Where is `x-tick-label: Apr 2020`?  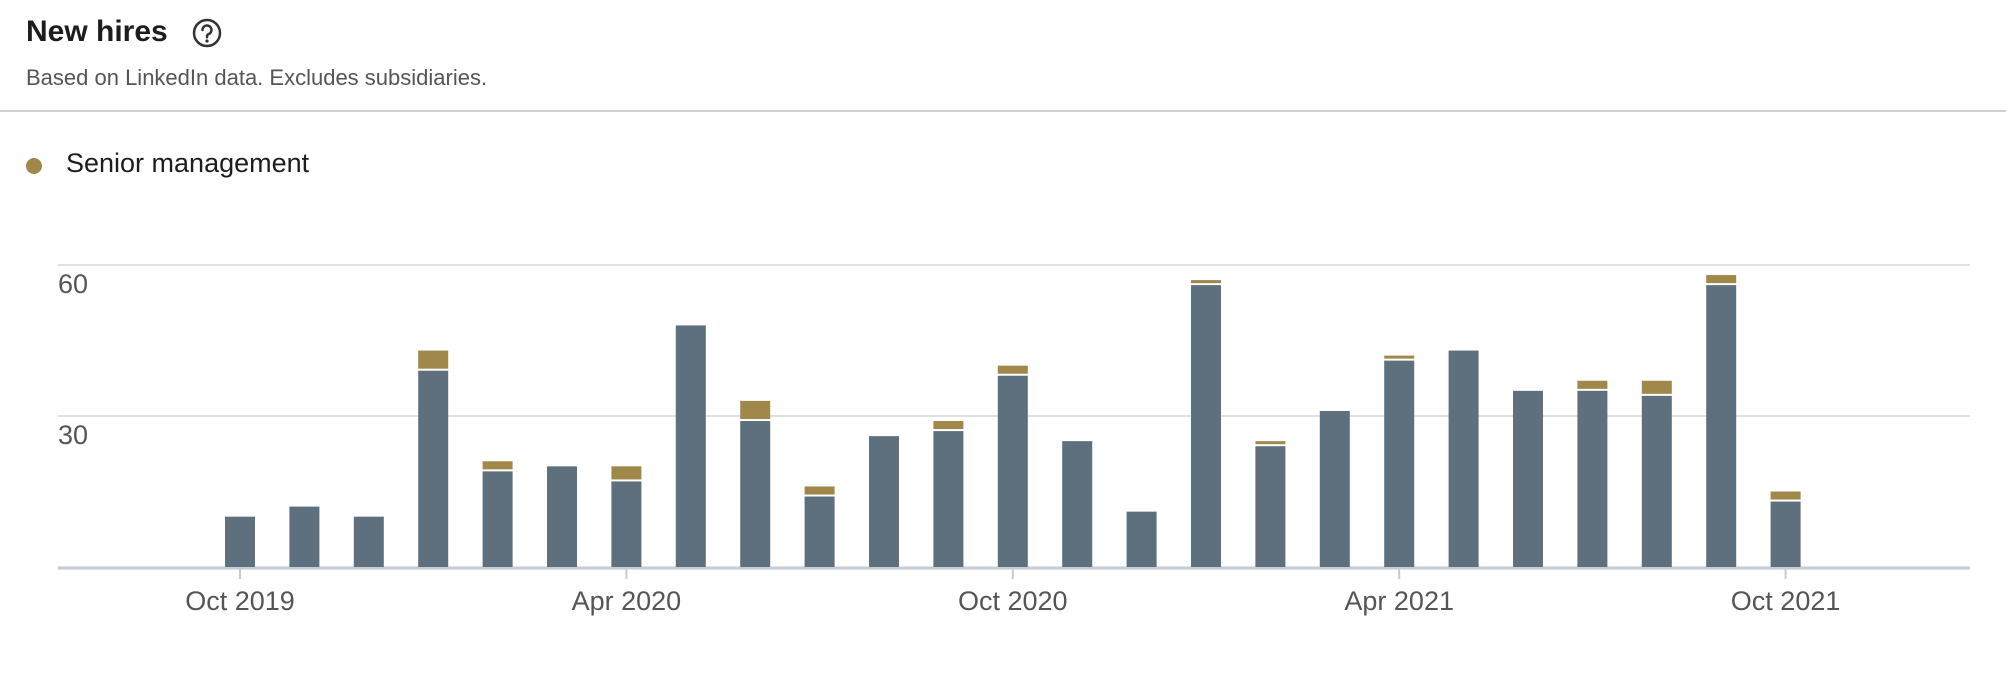
x-tick-label: Apr 2020 is located at coordinates (627, 601).